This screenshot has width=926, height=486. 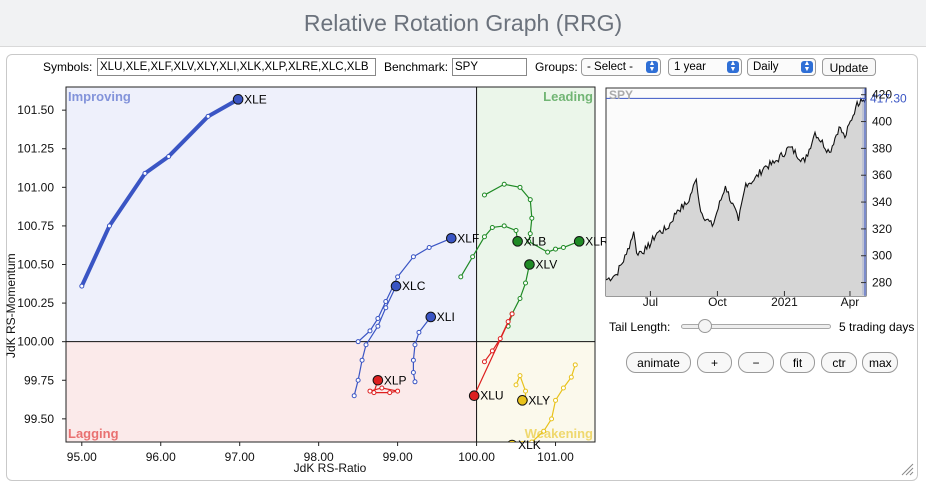 What do you see at coordinates (35, 265) in the screenshot?
I see `y-tick-label: 100.50` at bounding box center [35, 265].